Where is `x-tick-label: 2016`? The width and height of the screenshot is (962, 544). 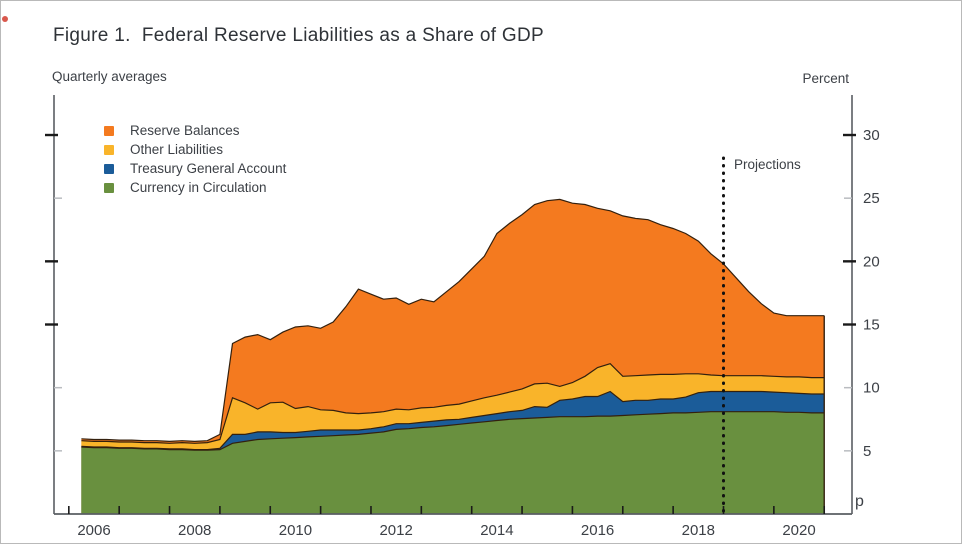 x-tick-label: 2016 is located at coordinates (597, 530).